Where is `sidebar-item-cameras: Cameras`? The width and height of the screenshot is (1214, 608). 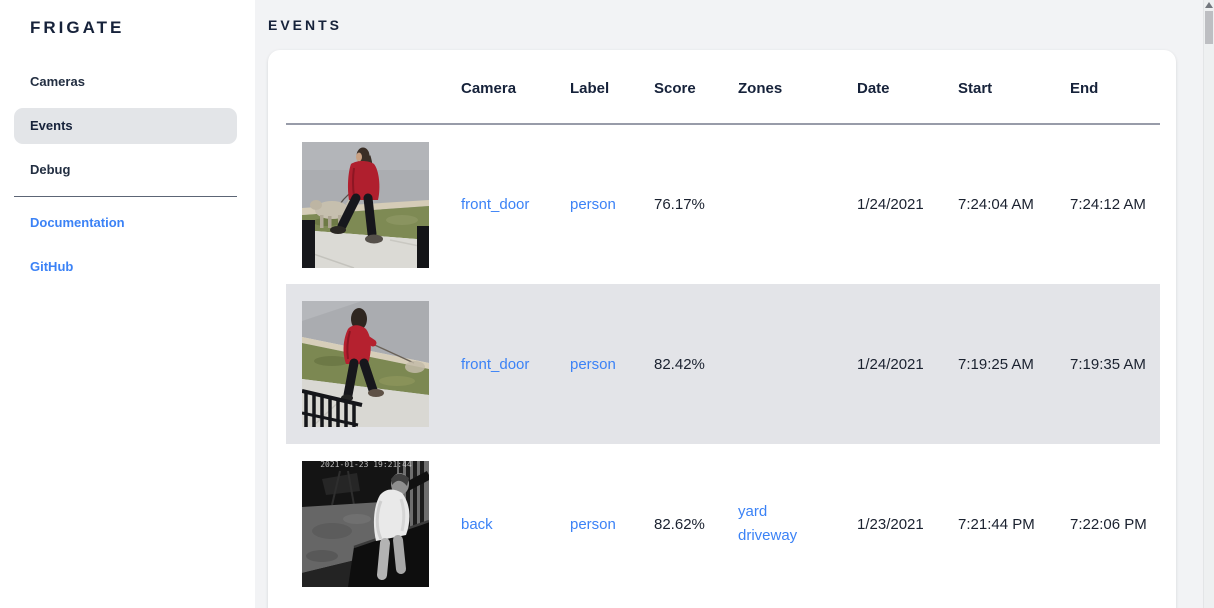 sidebar-item-cameras: Cameras is located at coordinates (57, 81).